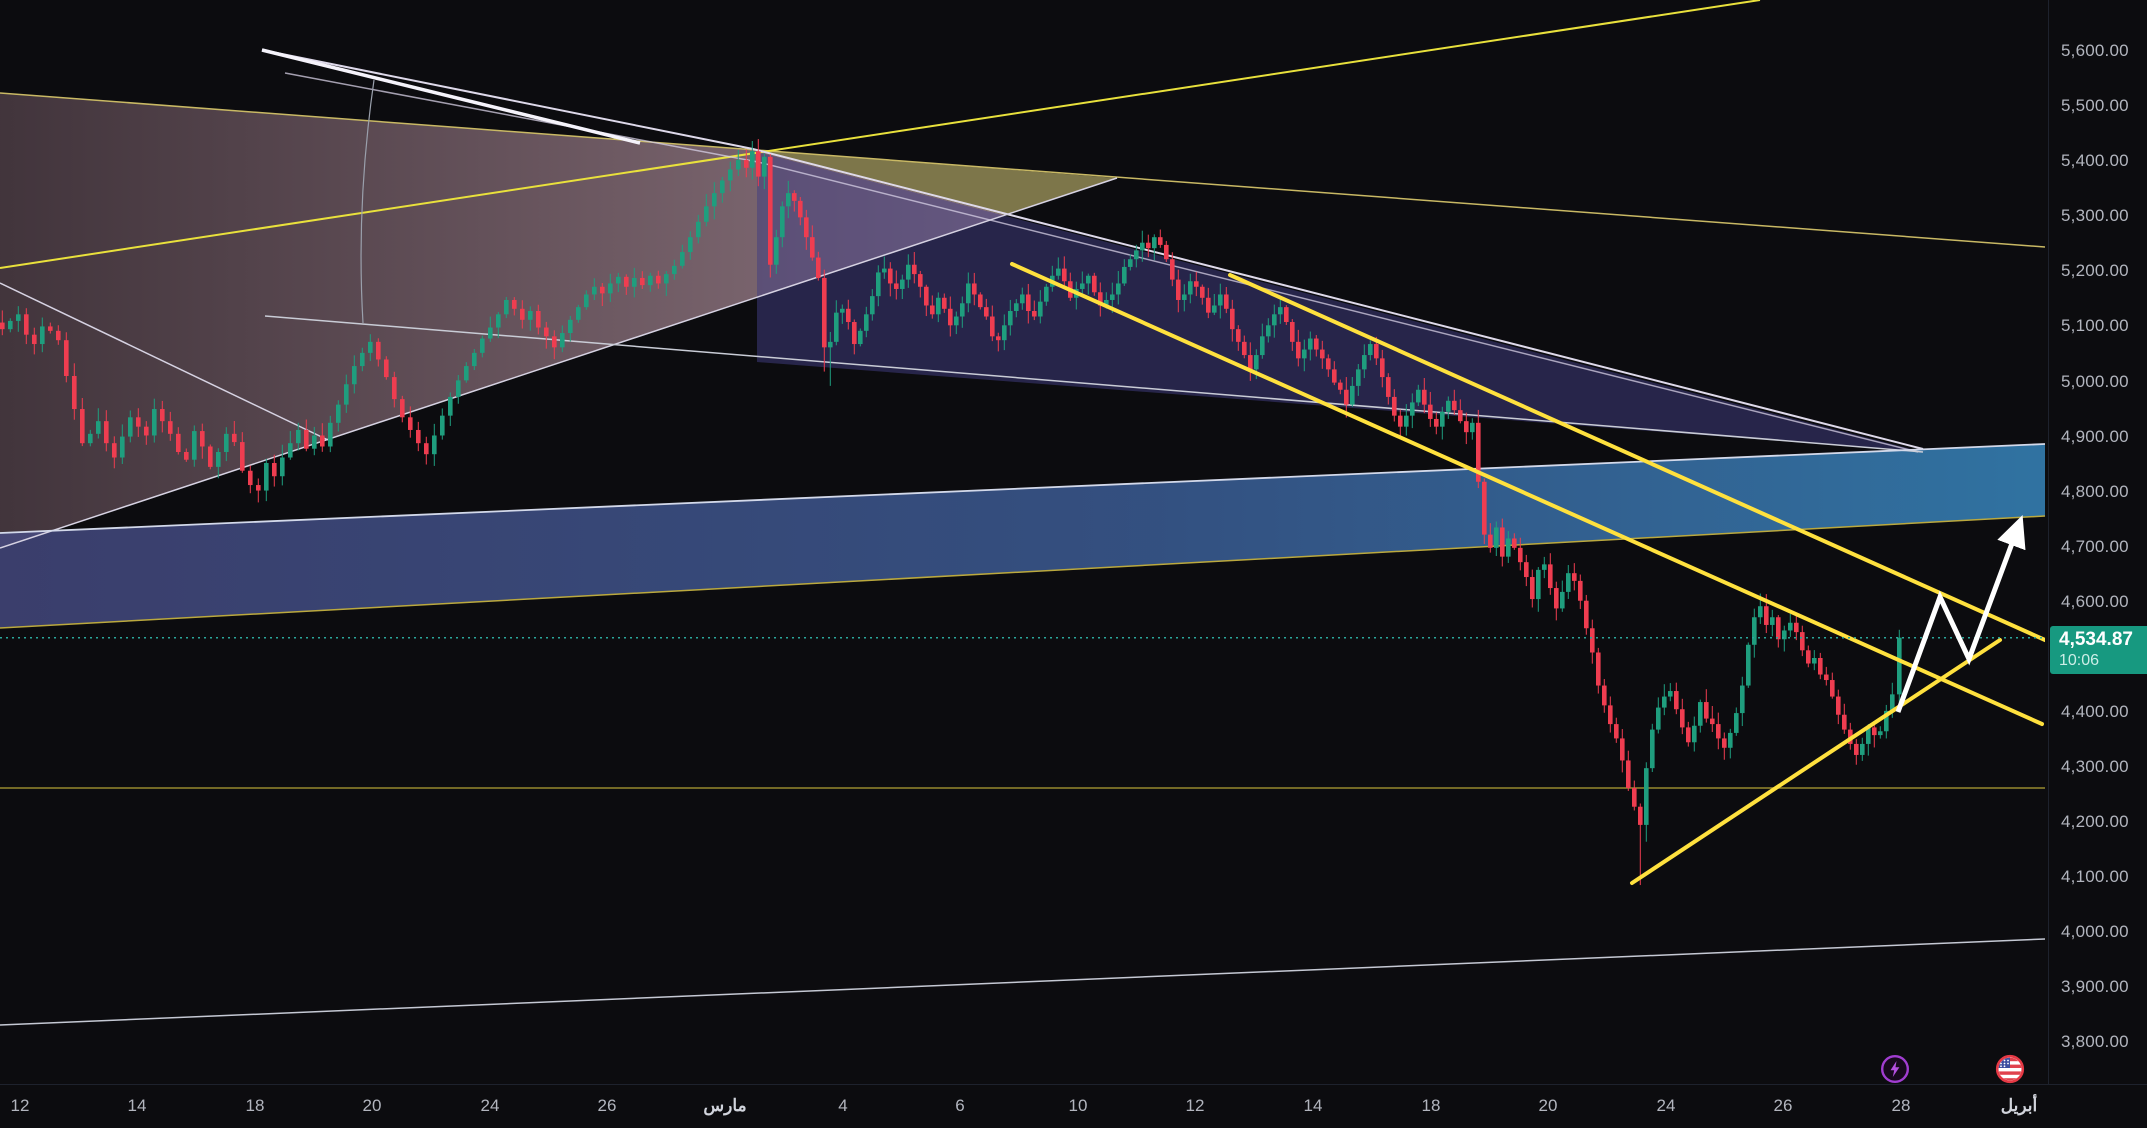 Image resolution: width=2147 pixels, height=1128 pixels. What do you see at coordinates (1548, 1105) in the screenshot?
I see `time-tick: 20` at bounding box center [1548, 1105].